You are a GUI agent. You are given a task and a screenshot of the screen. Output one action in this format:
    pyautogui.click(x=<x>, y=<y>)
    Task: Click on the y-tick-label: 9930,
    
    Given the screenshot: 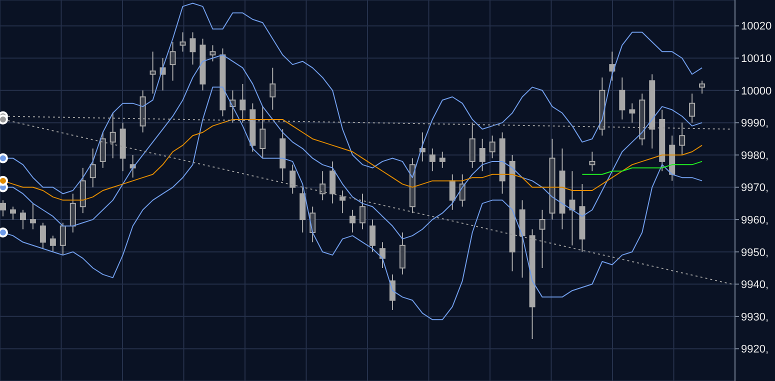 What is the action you would take?
    pyautogui.click(x=755, y=317)
    